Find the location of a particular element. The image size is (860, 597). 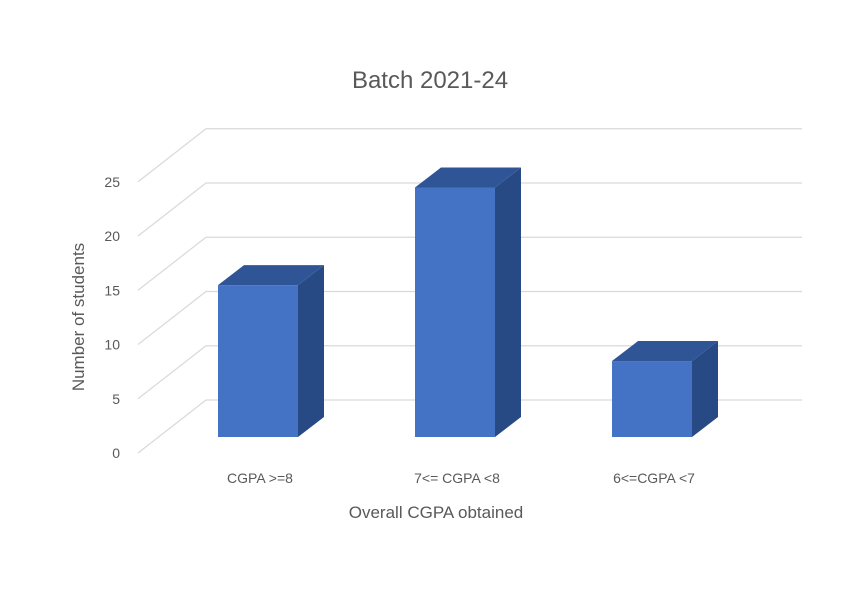

x-axis-label: Overall CGPA obtained is located at coordinates (436, 512).